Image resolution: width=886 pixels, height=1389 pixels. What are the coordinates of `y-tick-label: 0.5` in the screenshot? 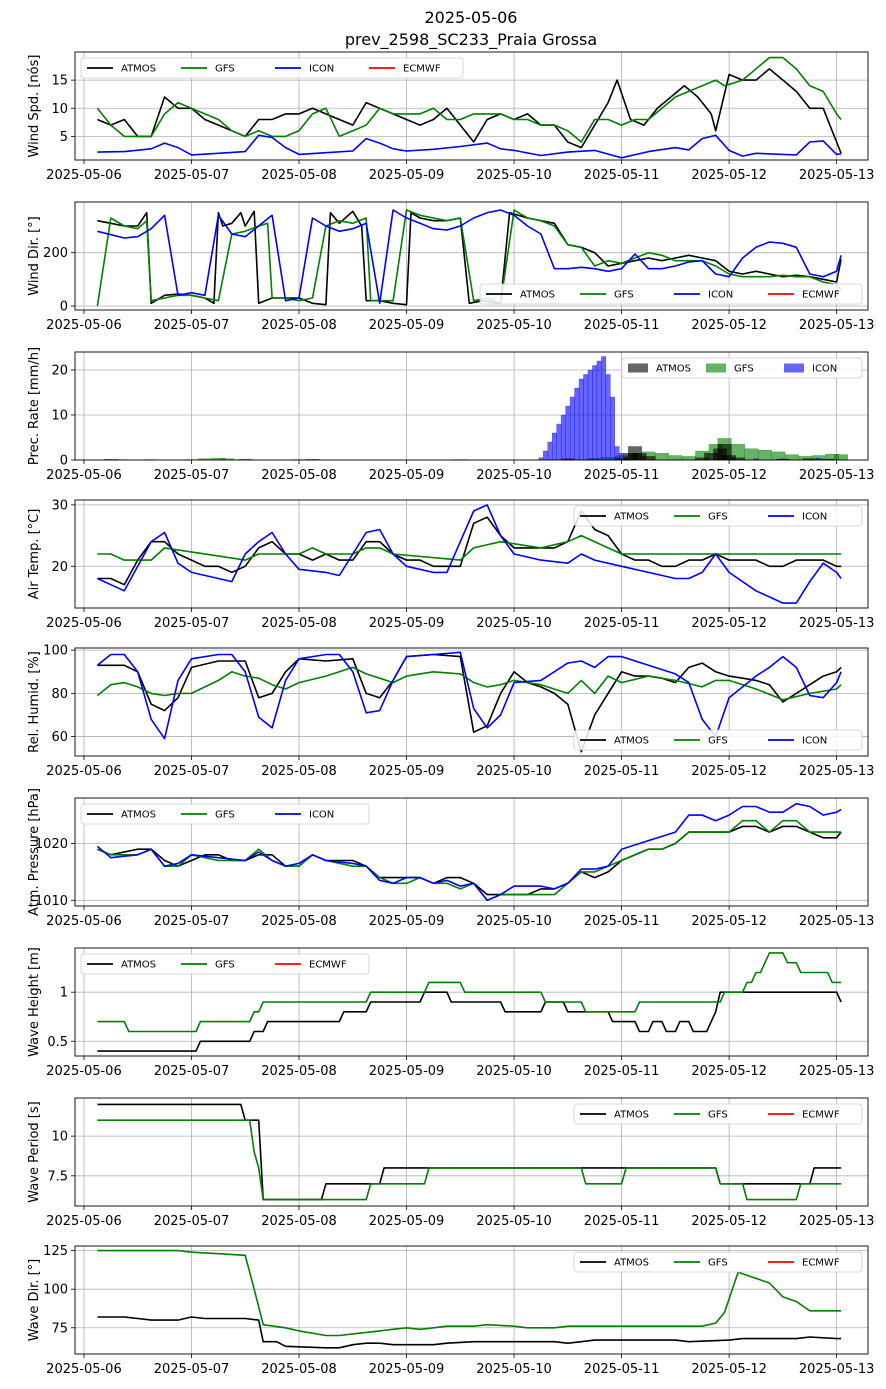 It's located at (57, 1042).